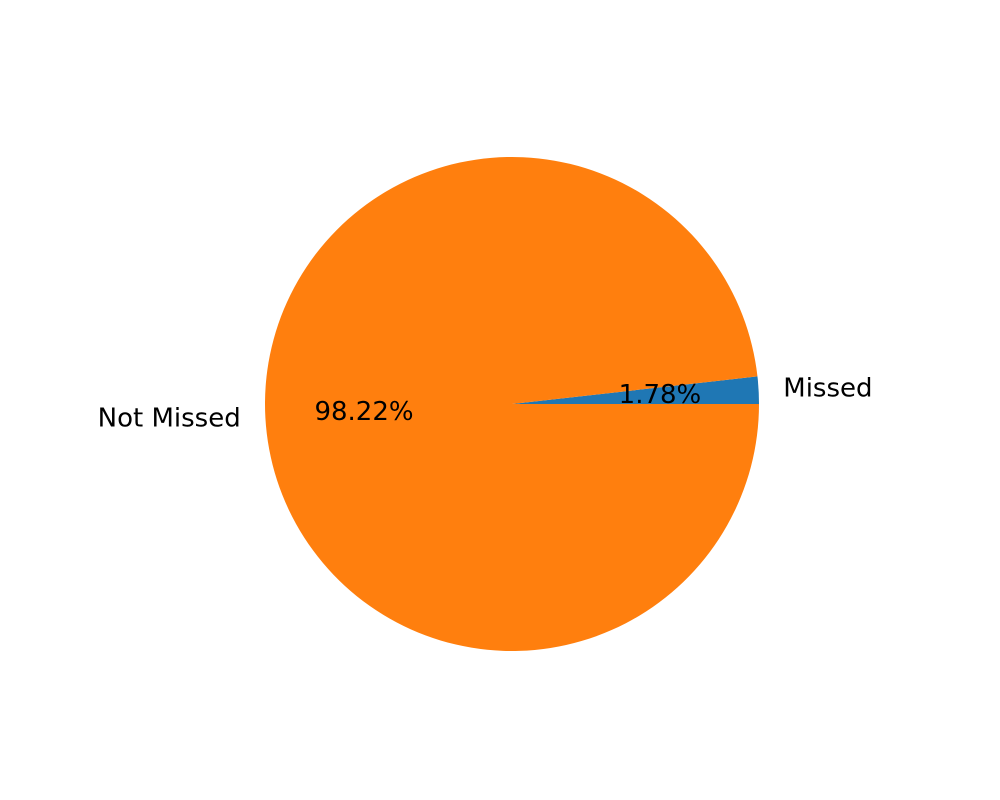 This screenshot has height=800, width=1000. What do you see at coordinates (485, 403) in the screenshot?
I see `pie-labels: Missed 1.78% Not Missed 98.22%` at bounding box center [485, 403].